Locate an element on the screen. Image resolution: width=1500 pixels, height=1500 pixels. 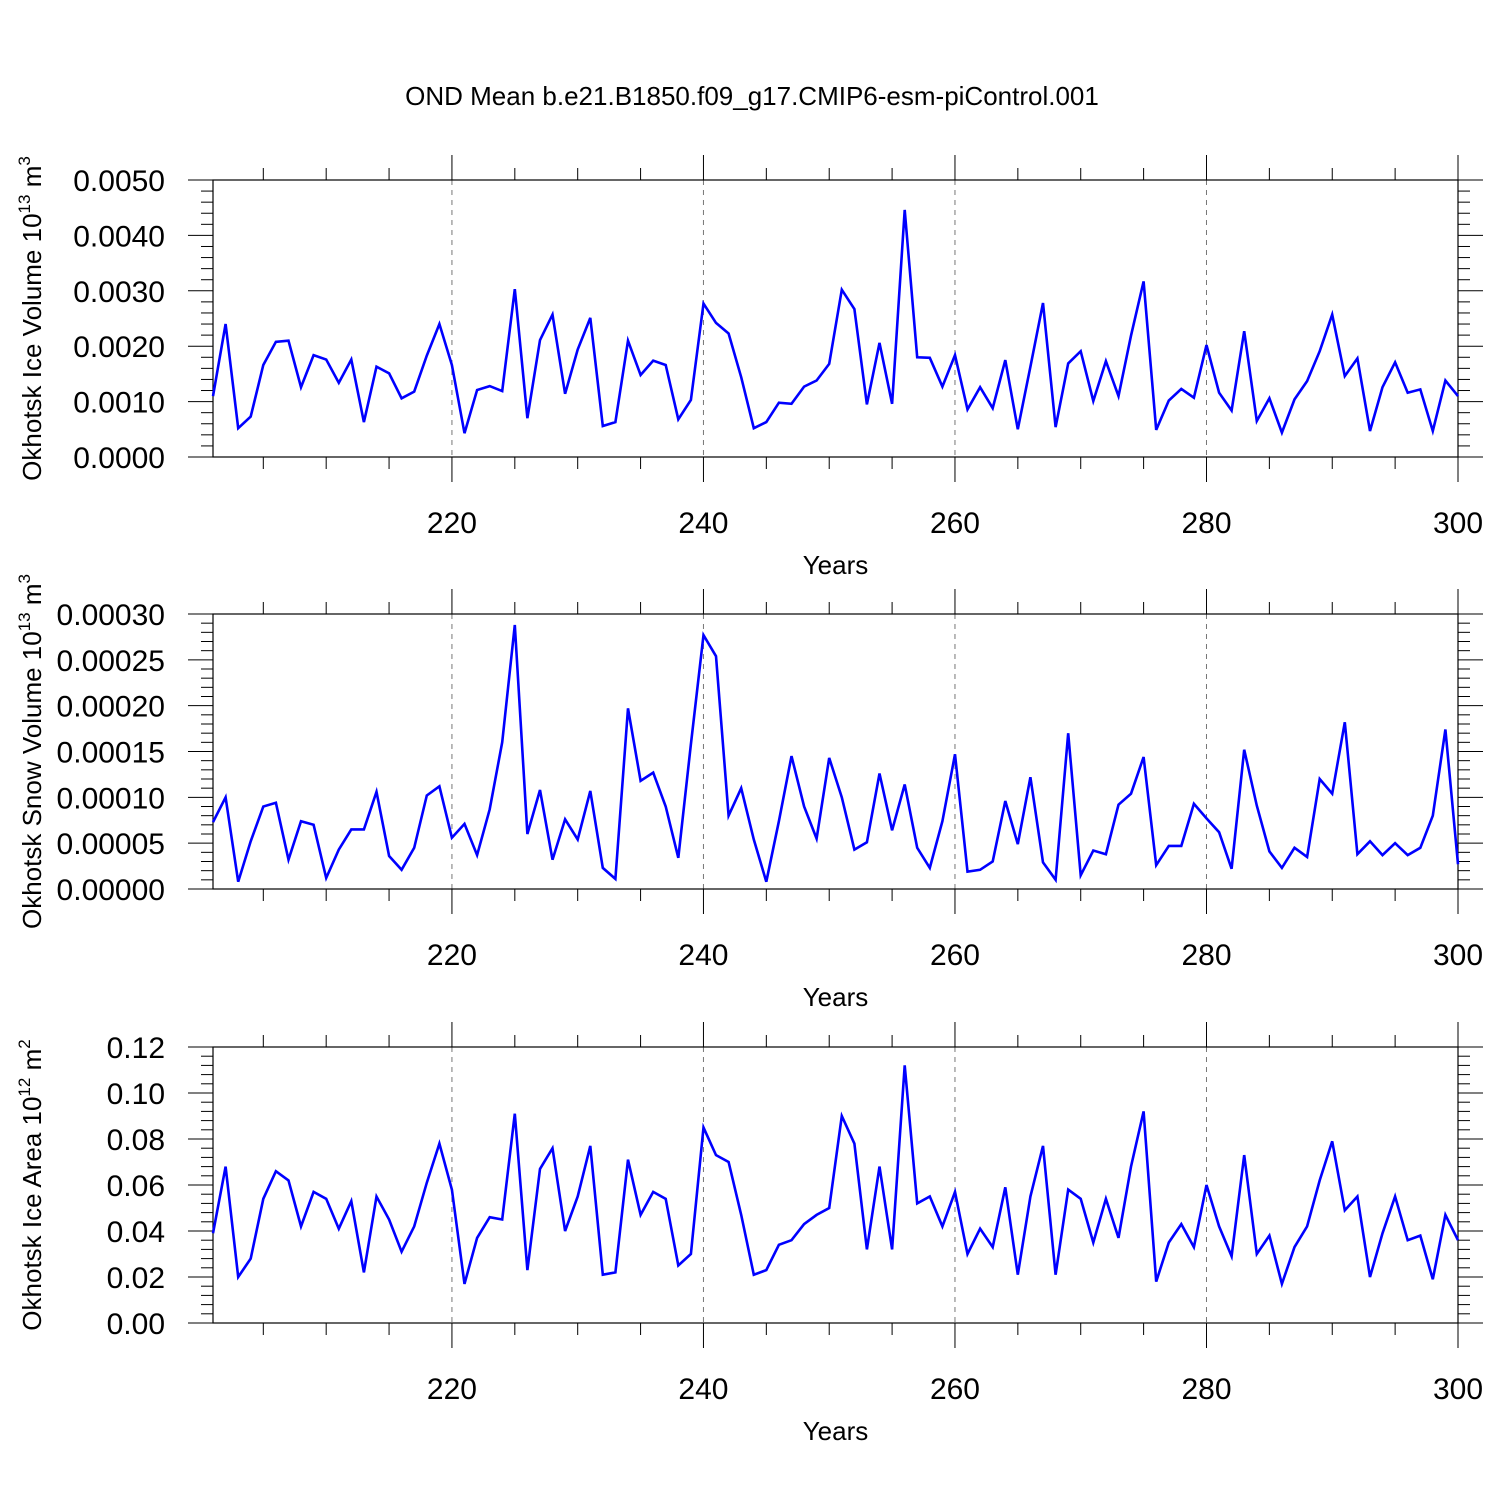
y-axis-title-exponent: 12 is located at coordinates (24, 1087).